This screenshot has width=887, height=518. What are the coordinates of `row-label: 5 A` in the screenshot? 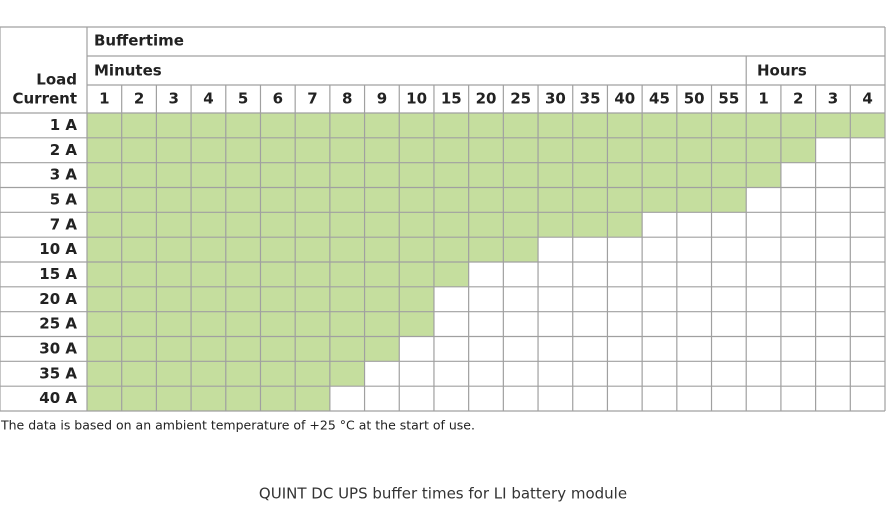 It's located at (64, 199).